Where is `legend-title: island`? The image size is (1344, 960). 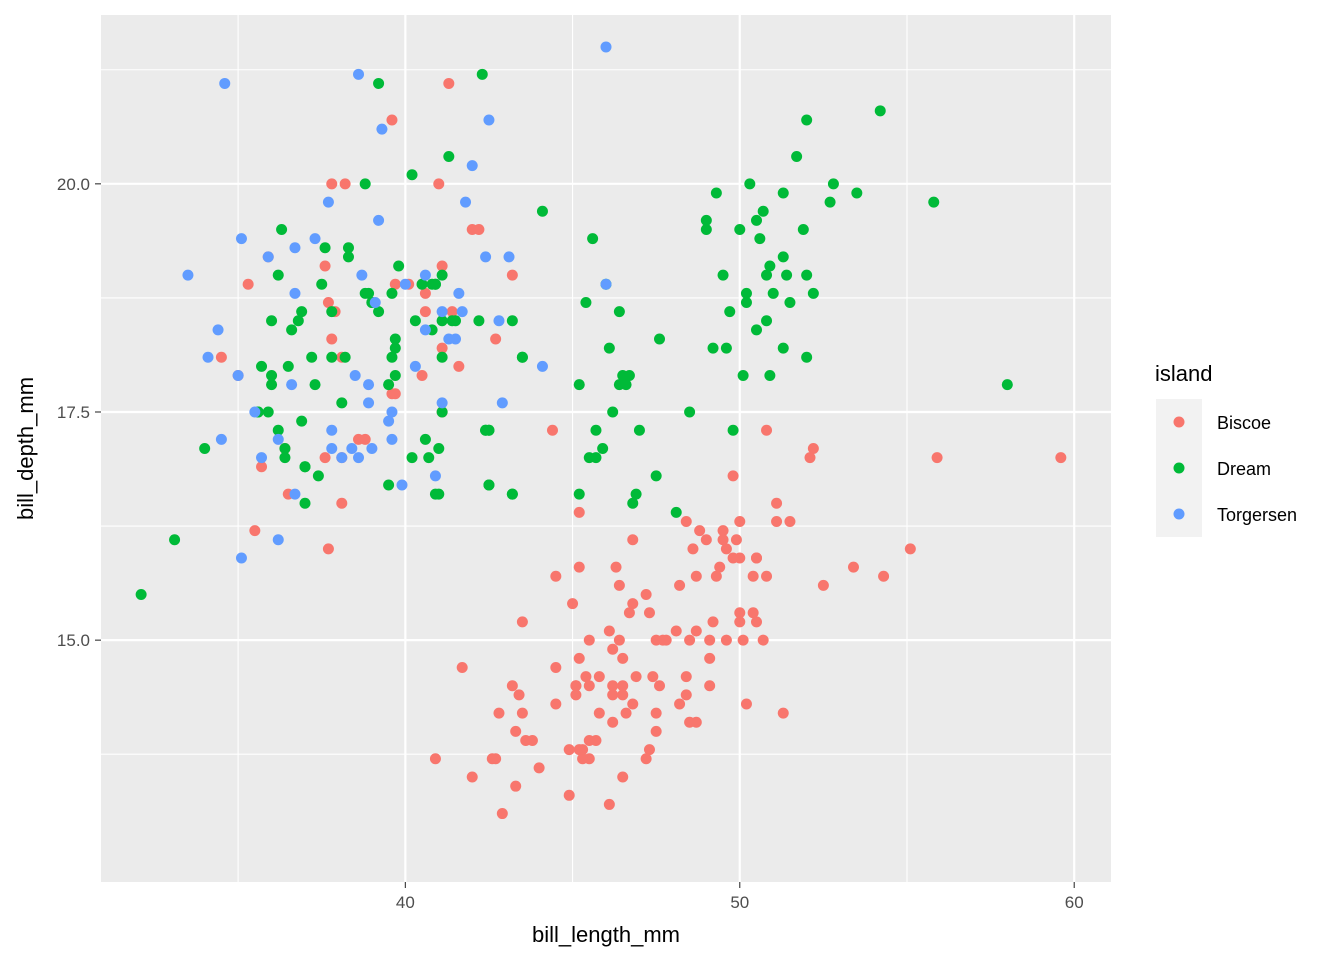 legend-title: island is located at coordinates (1183, 373).